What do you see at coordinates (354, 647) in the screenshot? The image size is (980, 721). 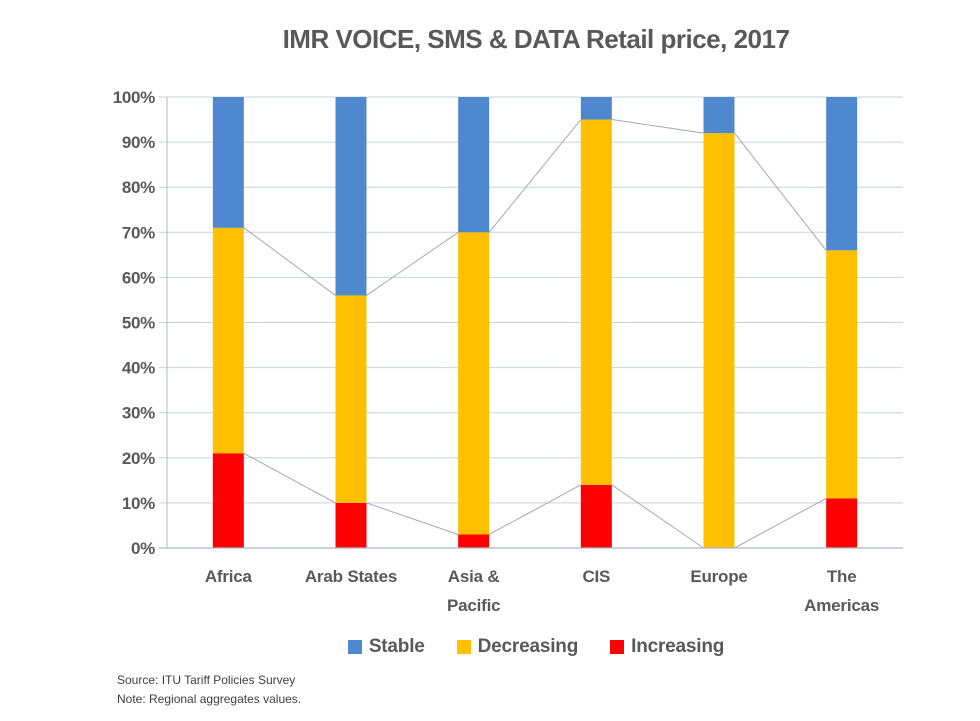 I see `stable-swatch-icon` at bounding box center [354, 647].